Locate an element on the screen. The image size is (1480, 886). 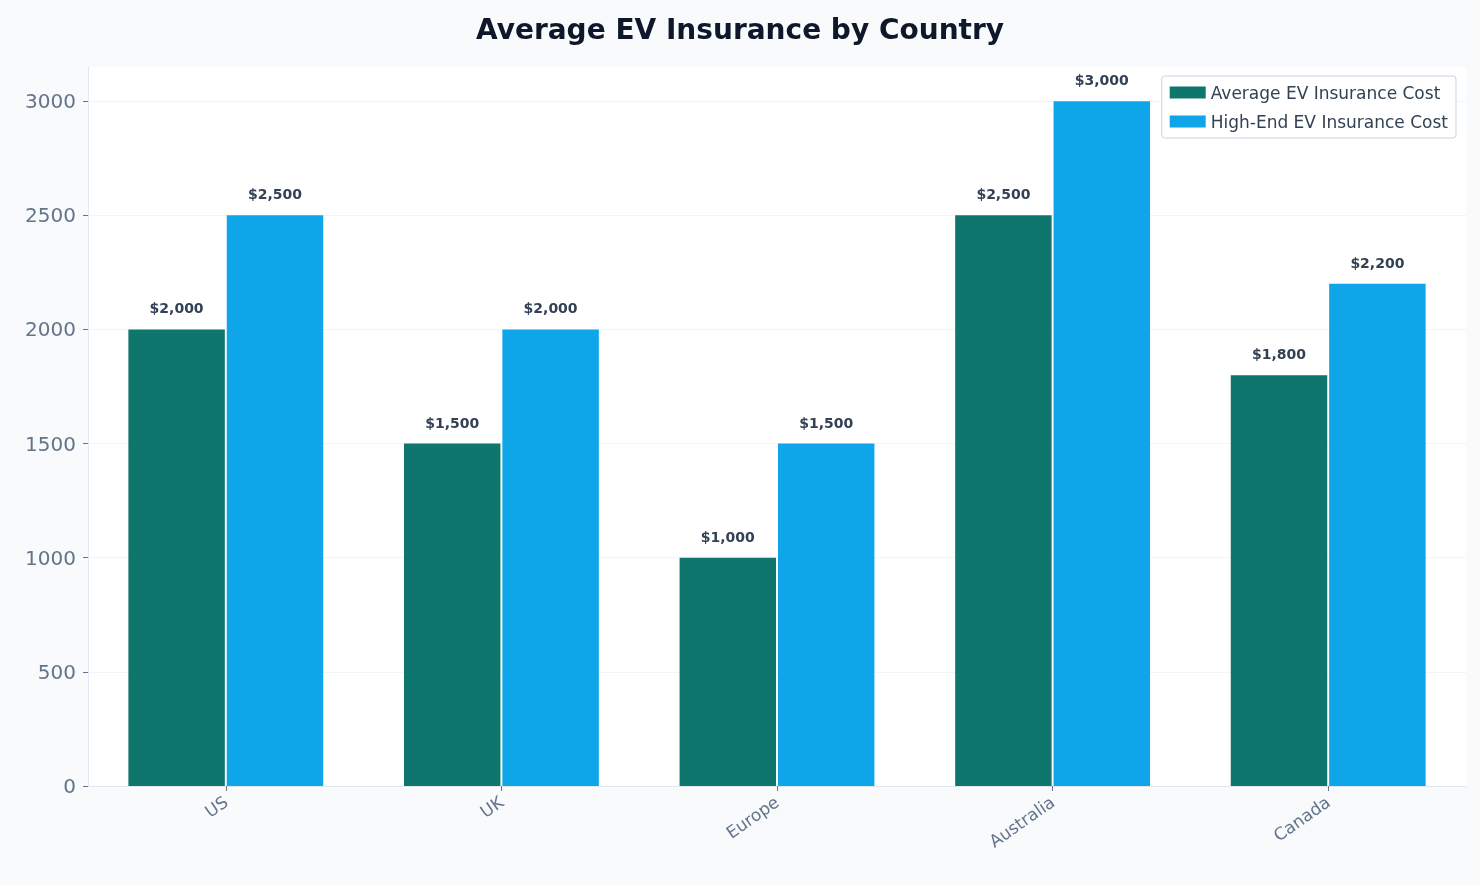
y-tick-label: 2000 is located at coordinates (50, 329).